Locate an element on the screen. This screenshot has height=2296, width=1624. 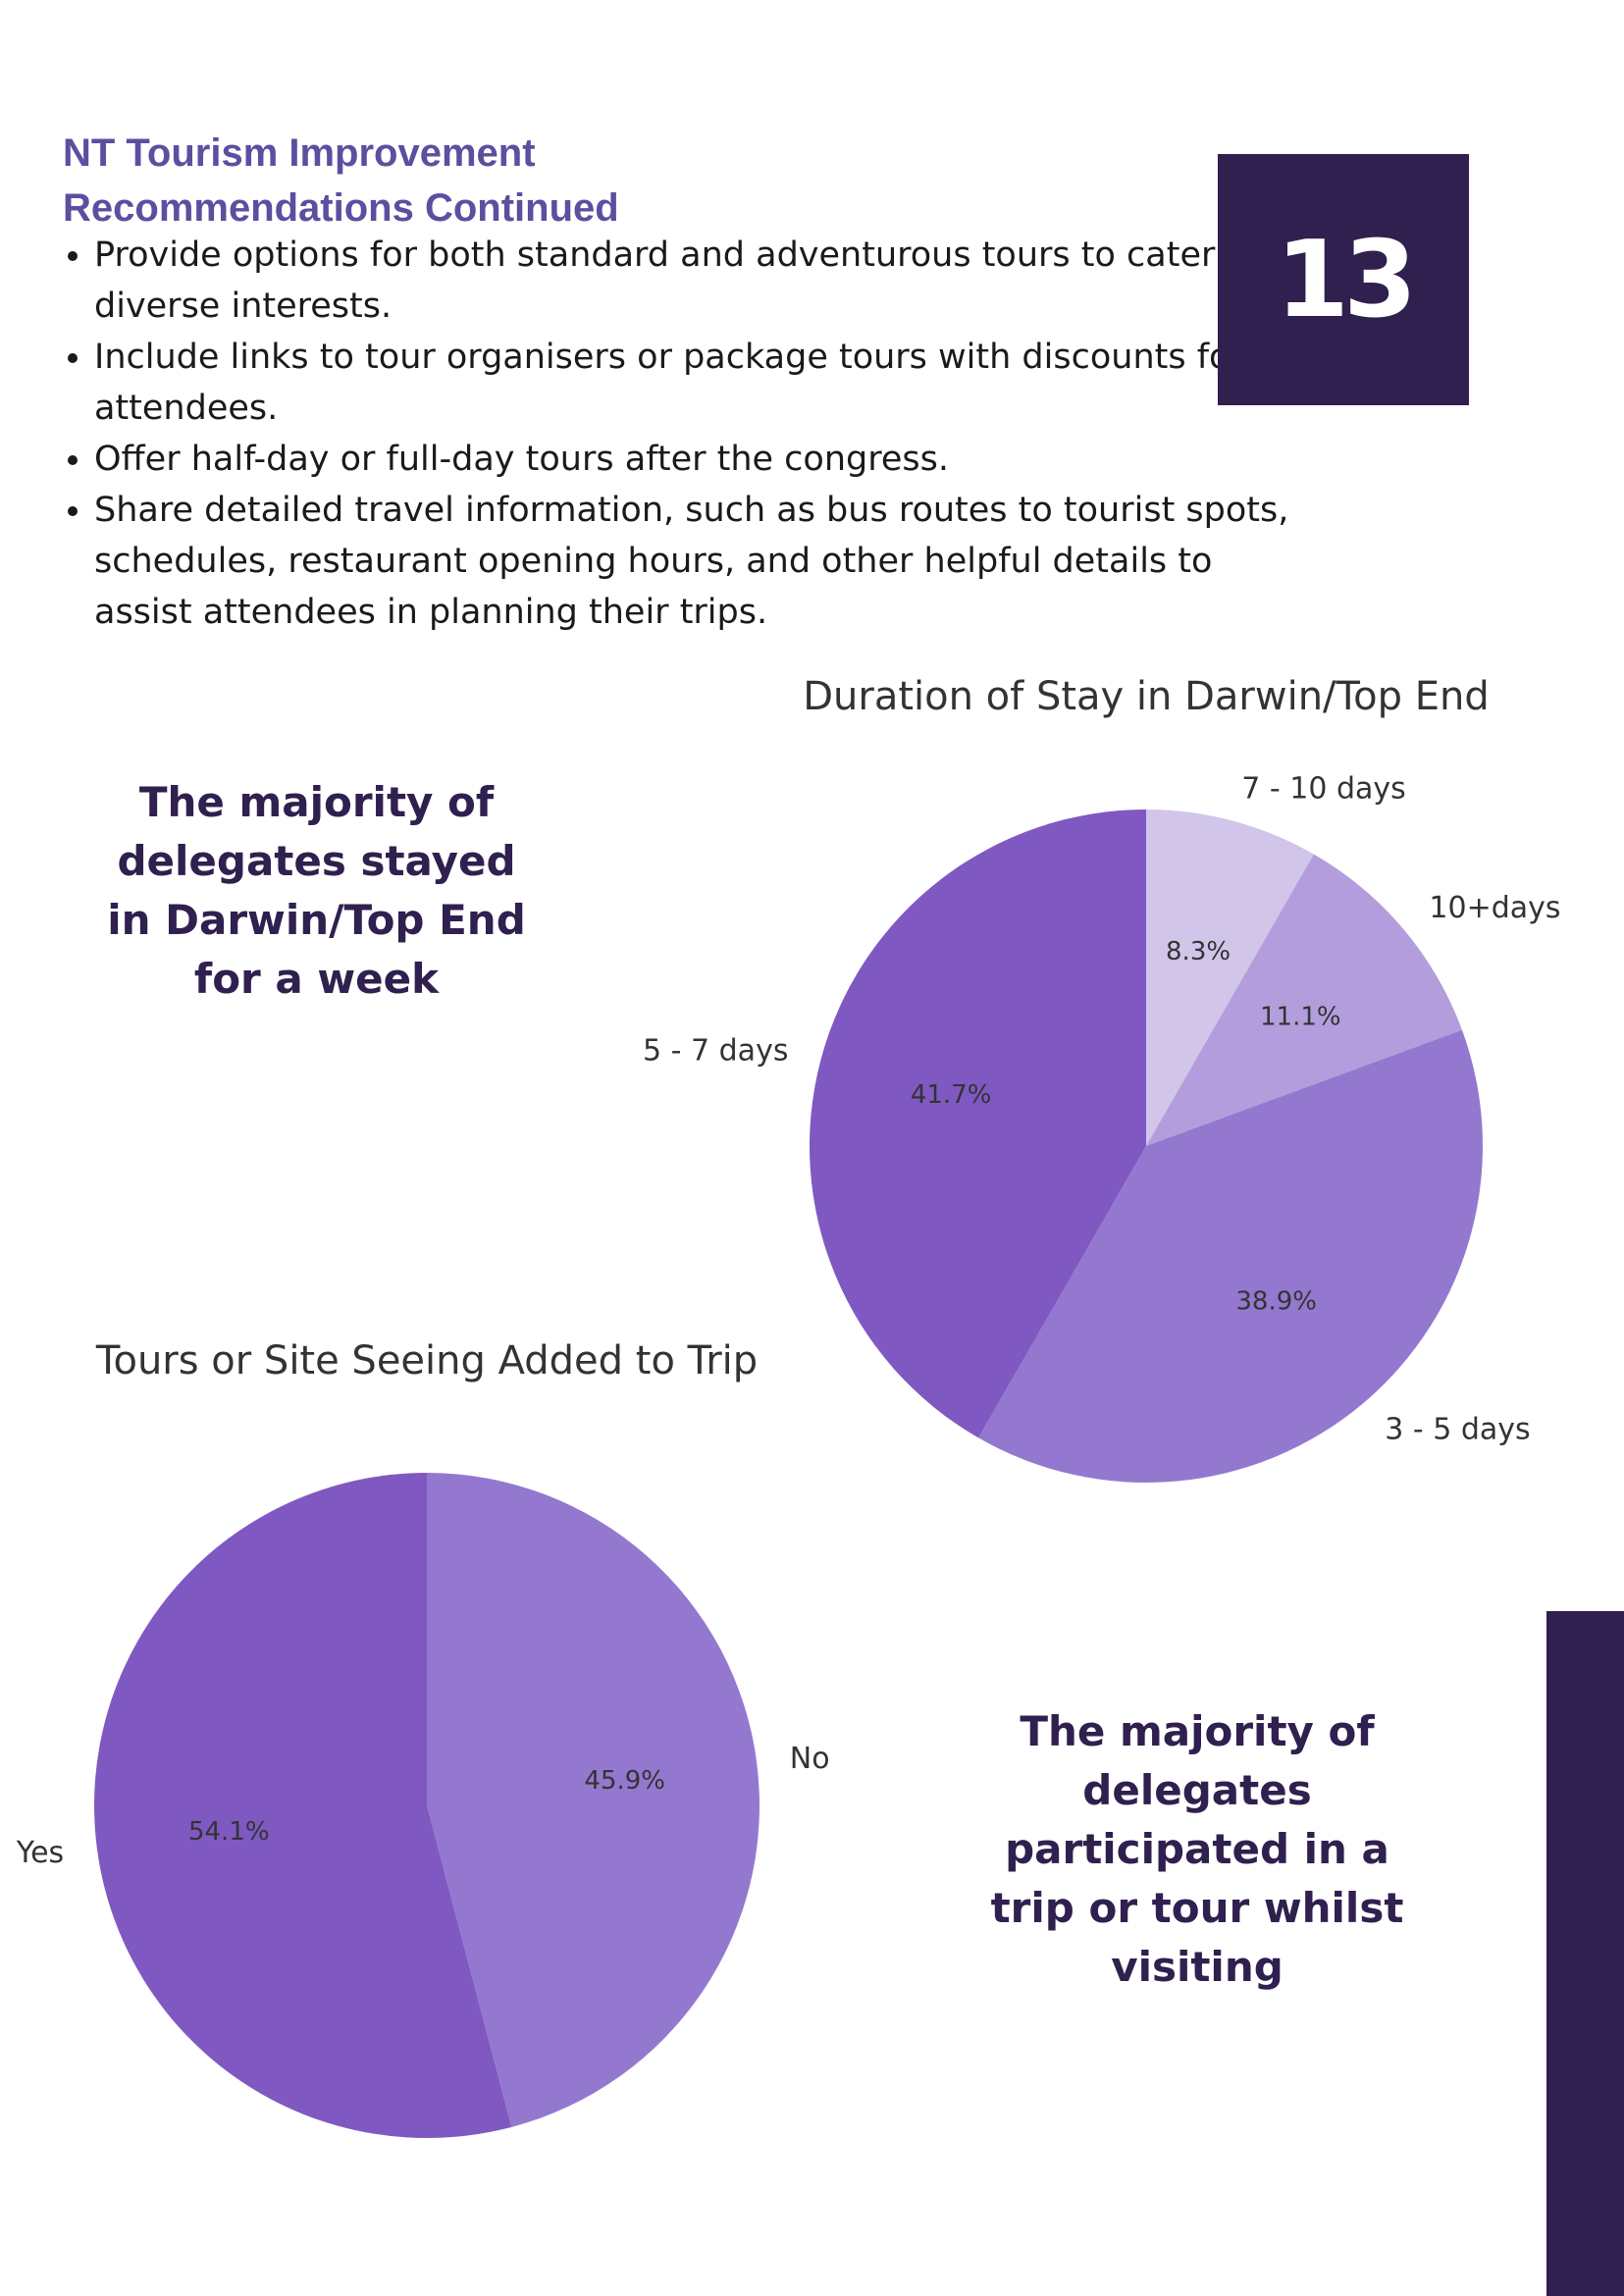
slice-percent-label: 41.7% is located at coordinates (951, 1095).